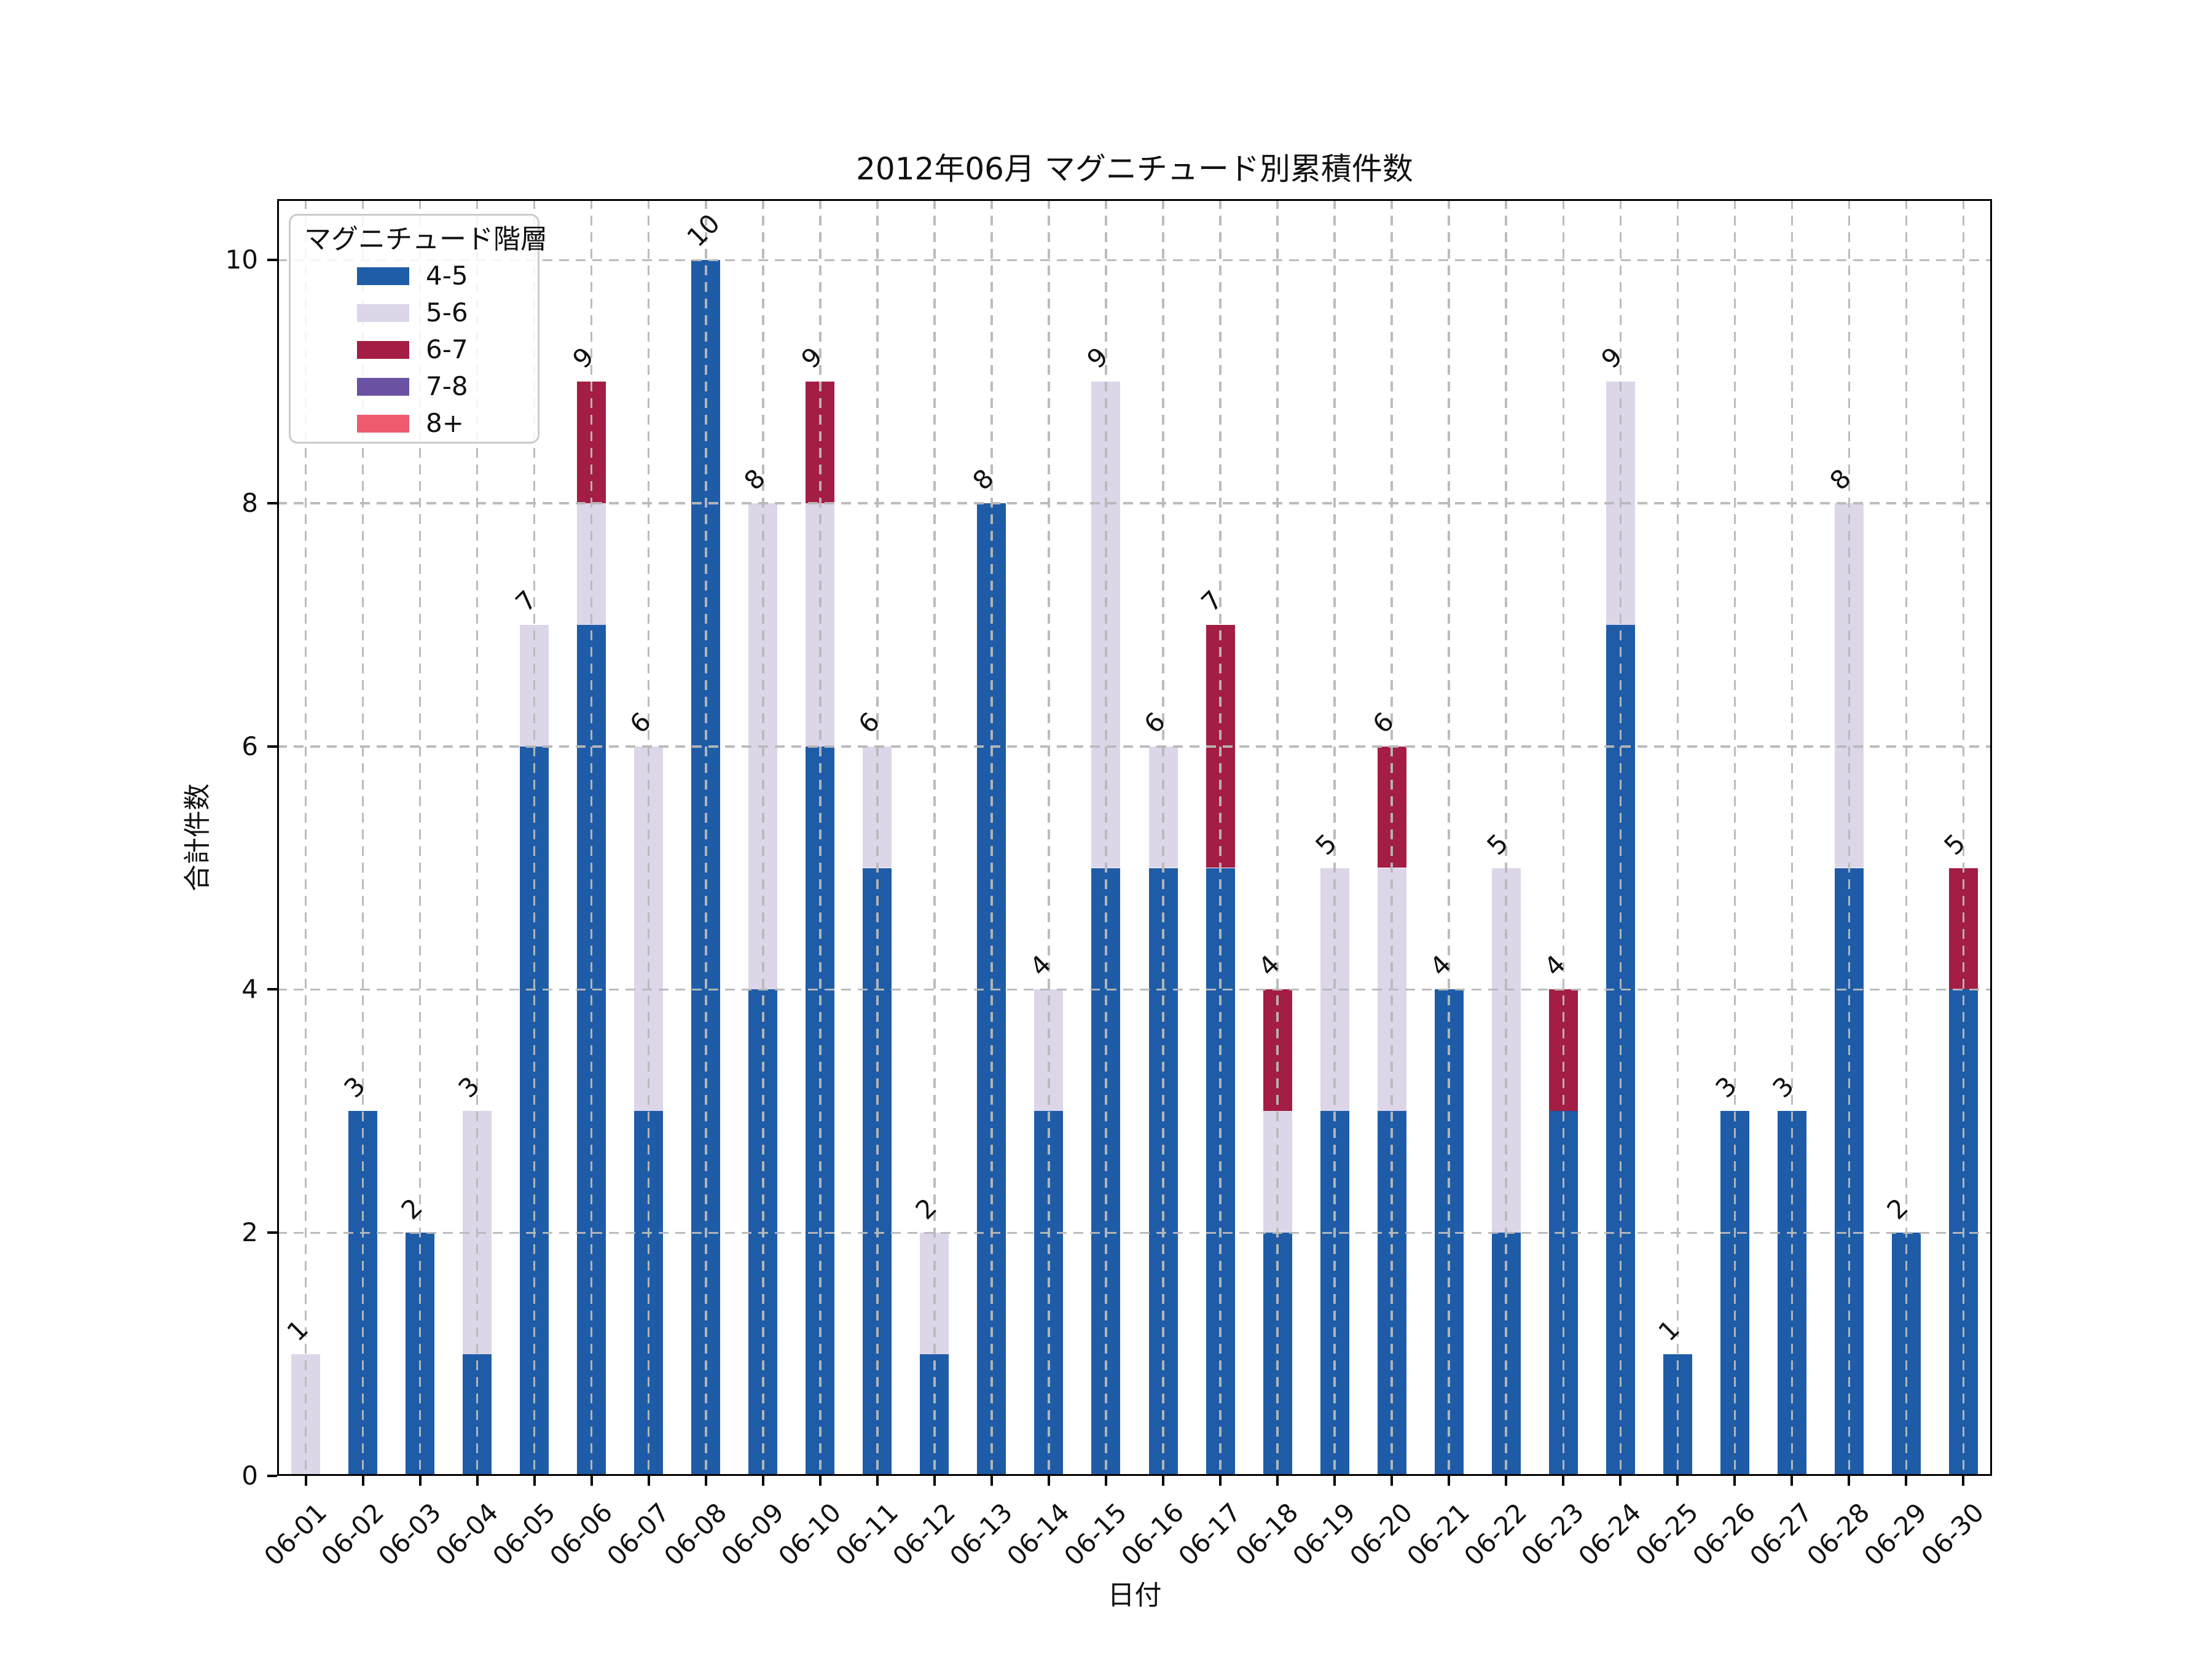 The width and height of the screenshot is (2212, 1659). Describe the element at coordinates (447, 312) in the screenshot. I see `legend-item-label: 5-6` at that location.